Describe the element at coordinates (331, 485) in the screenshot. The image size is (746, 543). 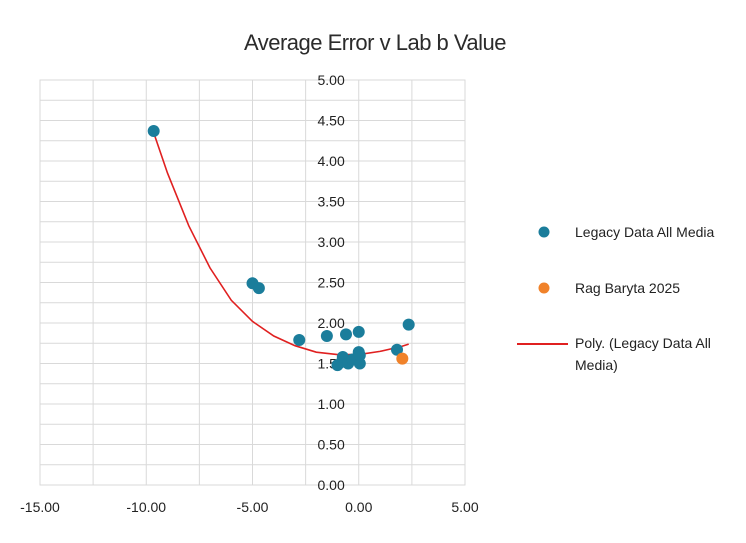
I see `y-tick-label: 0.00` at that location.